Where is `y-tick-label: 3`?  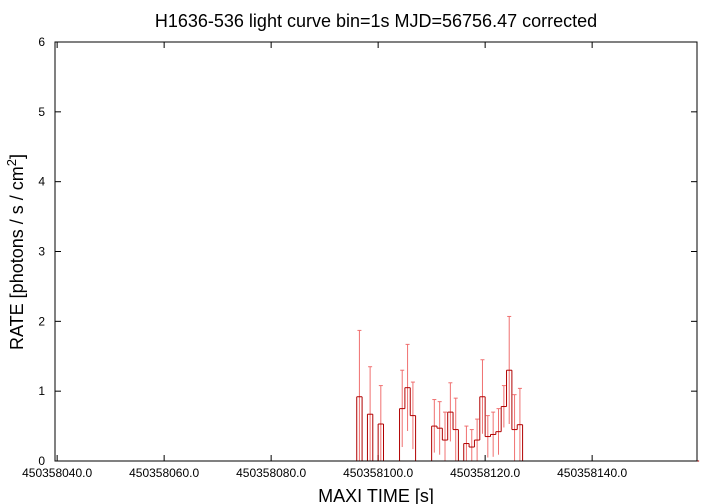 y-tick-label: 3 is located at coordinates (41, 252).